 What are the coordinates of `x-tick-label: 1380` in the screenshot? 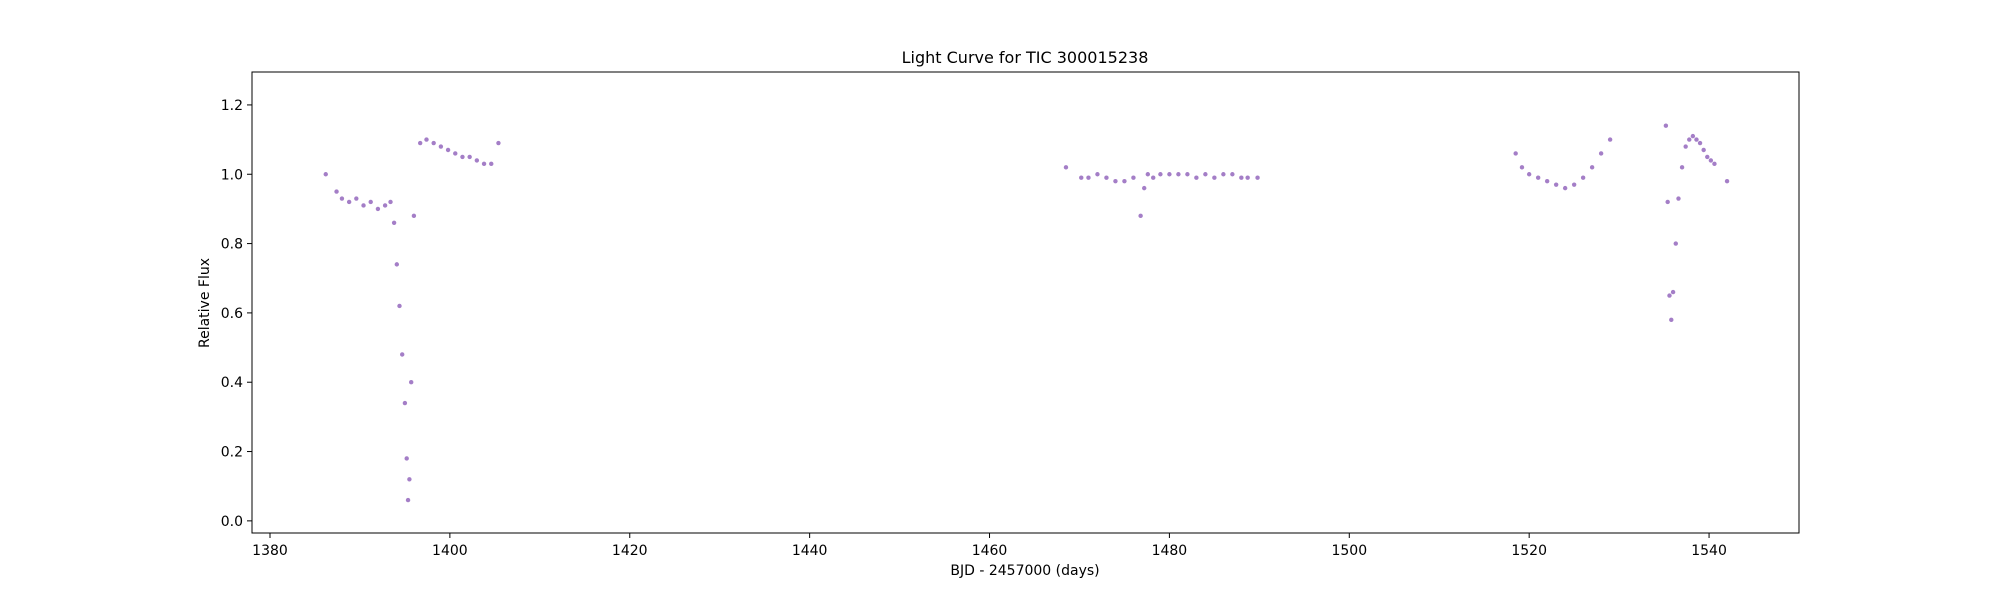 It's located at (270, 551).